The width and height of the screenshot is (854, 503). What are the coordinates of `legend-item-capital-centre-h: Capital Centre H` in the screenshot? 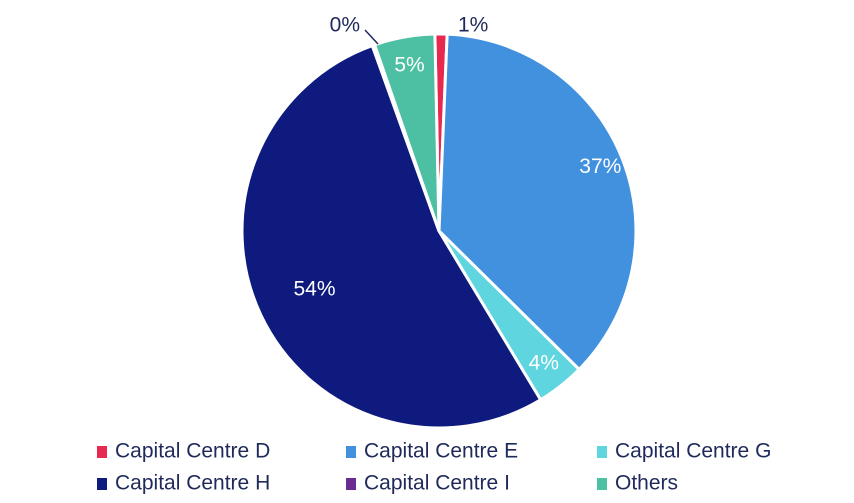 It's located at (183, 483).